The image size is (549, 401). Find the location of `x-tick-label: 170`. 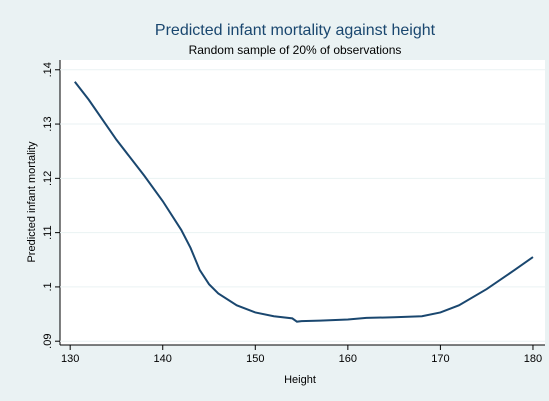

x-tick-label: 170 is located at coordinates (440, 359).